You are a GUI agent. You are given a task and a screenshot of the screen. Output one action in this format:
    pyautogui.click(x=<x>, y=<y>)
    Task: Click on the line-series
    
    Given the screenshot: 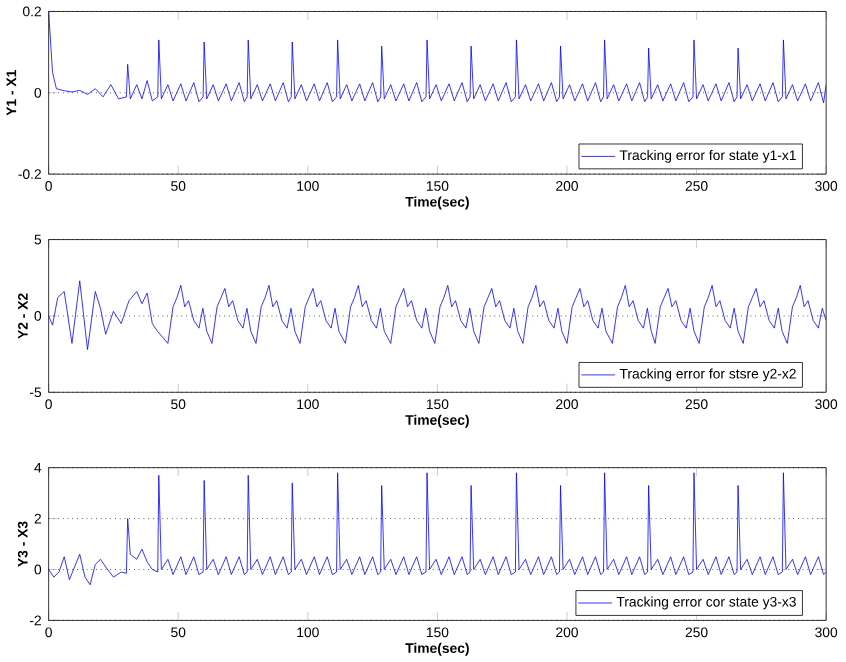 What is the action you would take?
    pyautogui.click(x=437, y=315)
    